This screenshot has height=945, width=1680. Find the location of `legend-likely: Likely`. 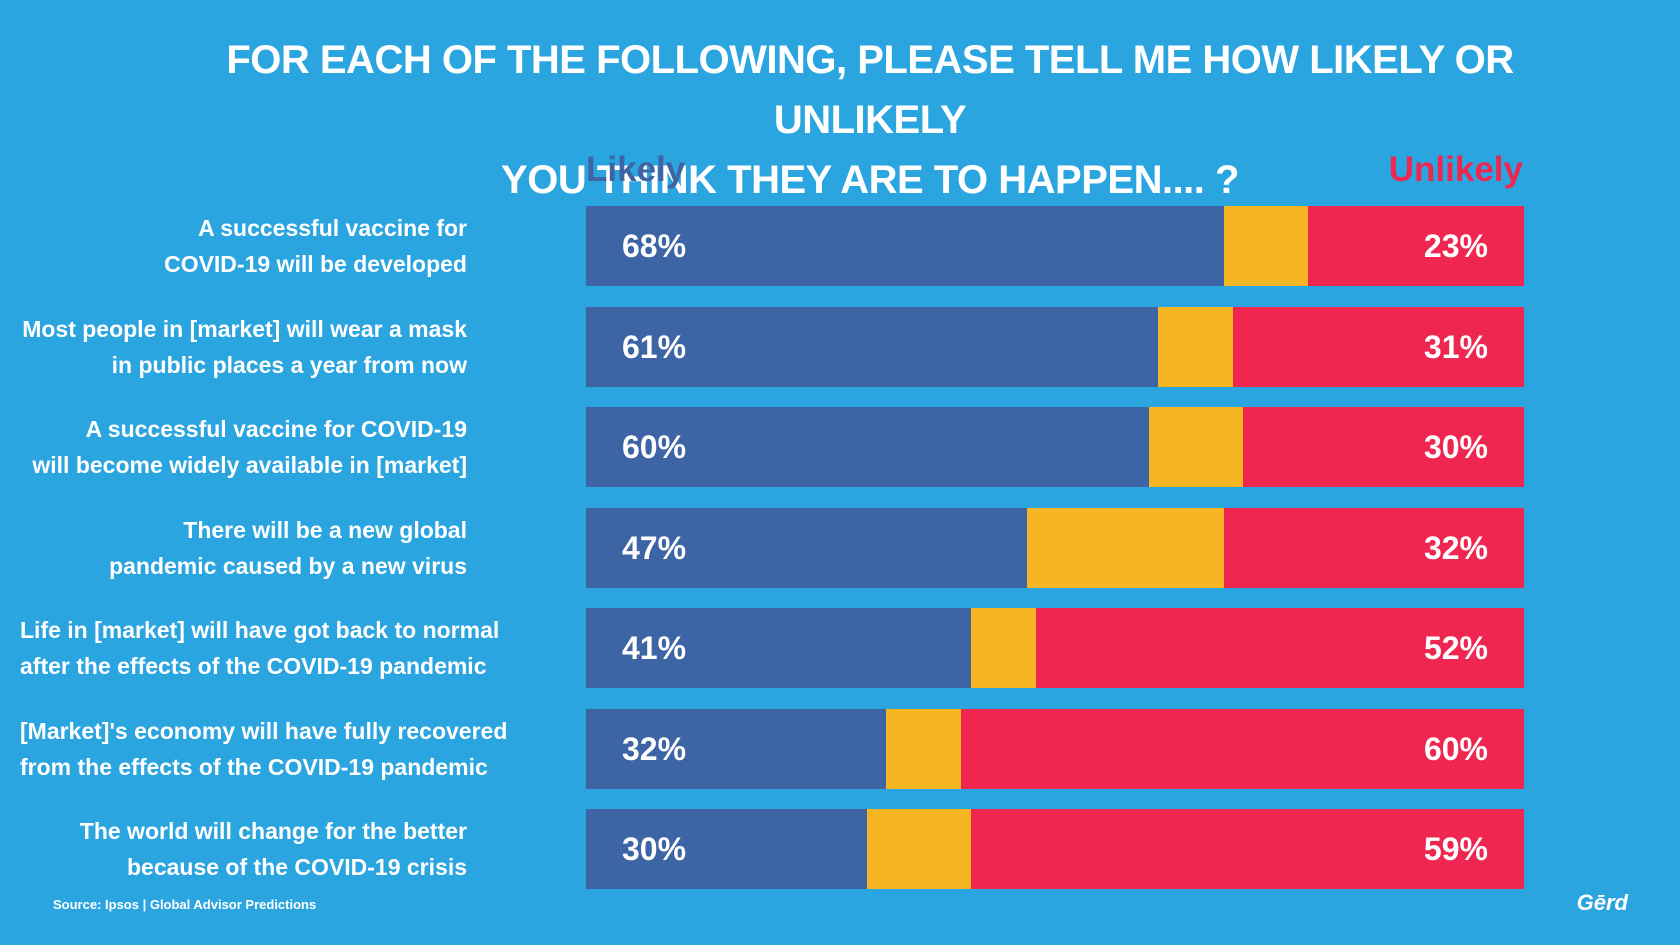

legend-likely: Likely is located at coordinates (636, 169).